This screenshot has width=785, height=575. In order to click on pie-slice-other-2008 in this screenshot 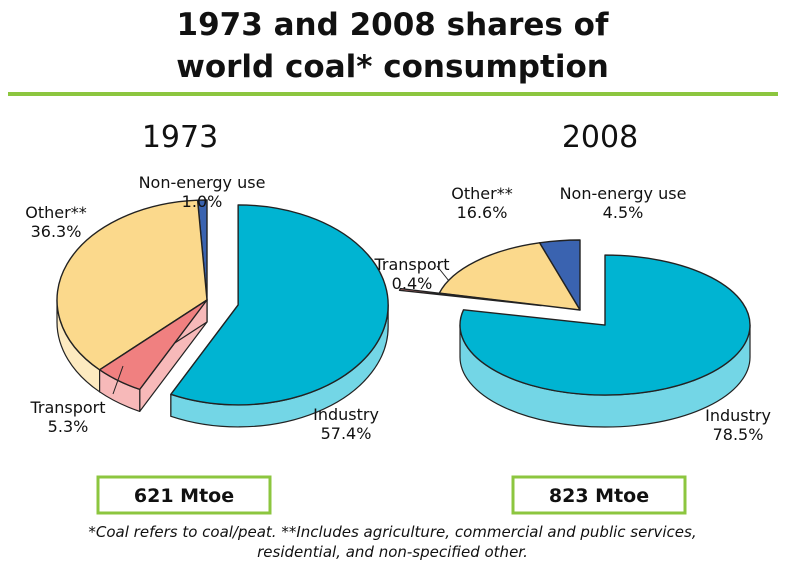, I will do `click(509, 276)`.